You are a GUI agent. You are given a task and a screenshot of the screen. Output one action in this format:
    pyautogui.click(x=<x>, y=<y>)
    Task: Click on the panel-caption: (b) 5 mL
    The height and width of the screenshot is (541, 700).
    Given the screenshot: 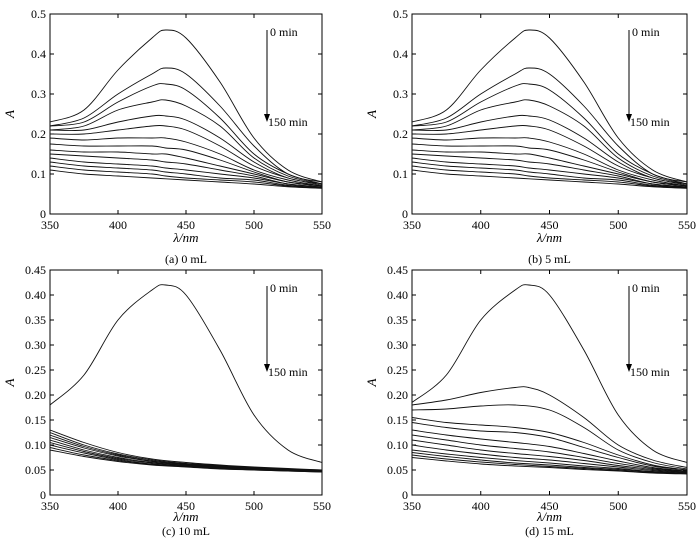 What is the action you would take?
    pyautogui.click(x=549, y=259)
    